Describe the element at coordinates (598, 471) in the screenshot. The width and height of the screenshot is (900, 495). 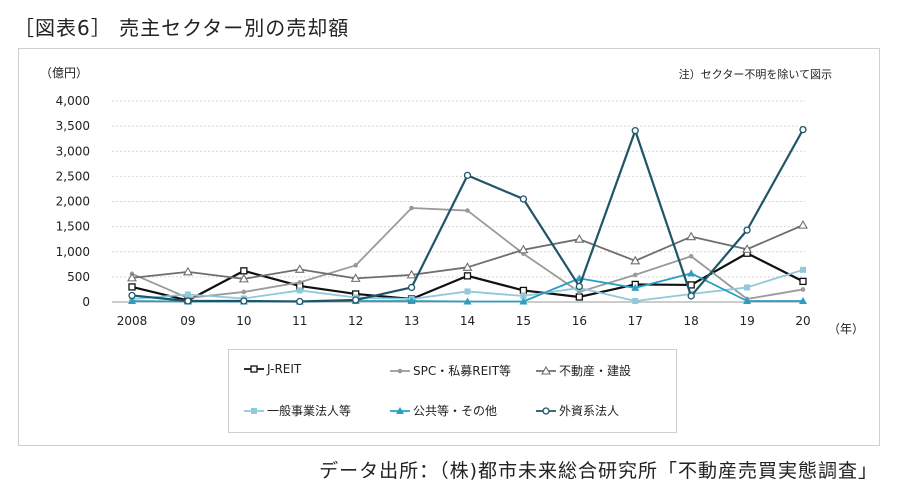
I see `data-source: データ出所：（株)都市未来総合研究所「不動産売買実態調査」` at that location.